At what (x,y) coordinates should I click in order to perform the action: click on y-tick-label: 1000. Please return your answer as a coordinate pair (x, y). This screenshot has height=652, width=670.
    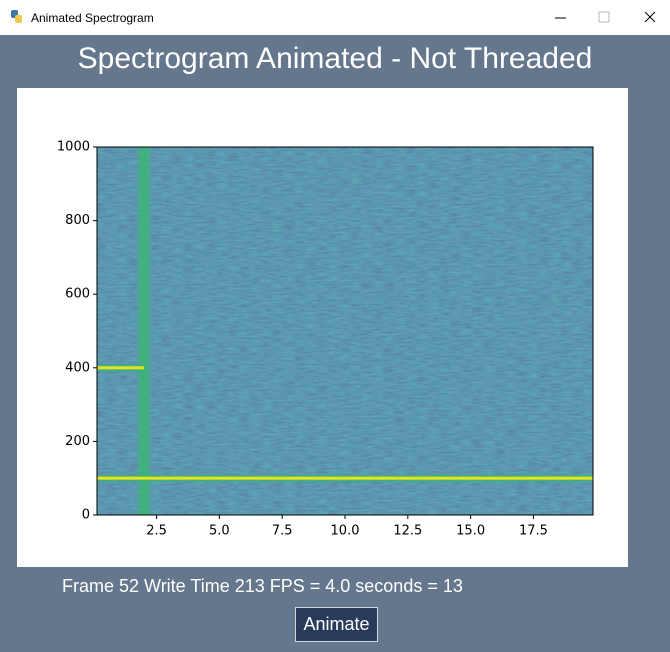
    Looking at the image, I should click on (73, 147).